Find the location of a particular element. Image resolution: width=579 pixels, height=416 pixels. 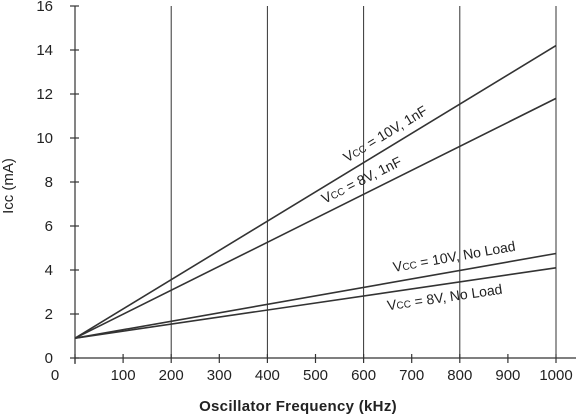

x-tick-label-500: 500 is located at coordinates (315, 375).